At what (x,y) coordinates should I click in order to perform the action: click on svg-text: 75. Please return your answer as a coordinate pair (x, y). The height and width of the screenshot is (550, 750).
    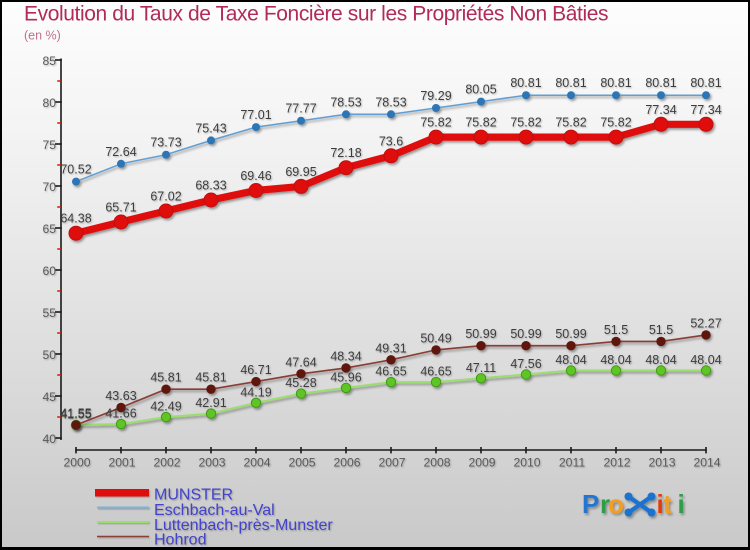
    Looking at the image, I should click on (49, 145).